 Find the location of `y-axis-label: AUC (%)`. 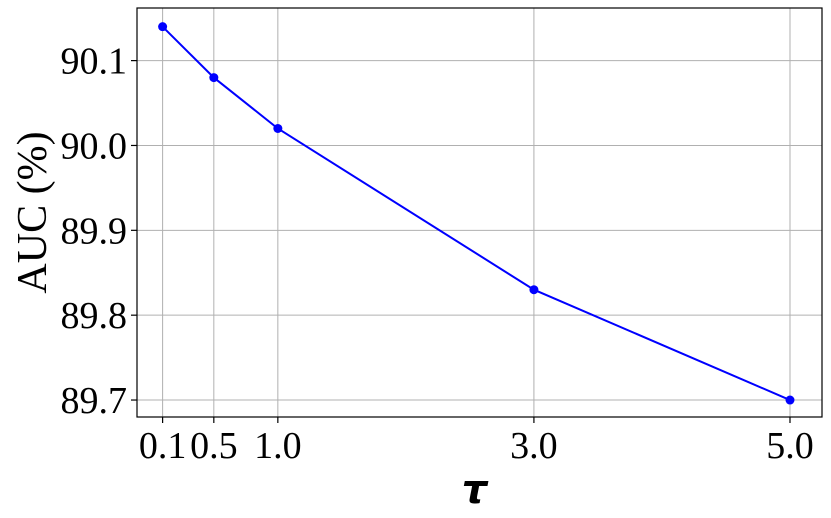

y-axis-label: AUC (%) is located at coordinates (33, 212).